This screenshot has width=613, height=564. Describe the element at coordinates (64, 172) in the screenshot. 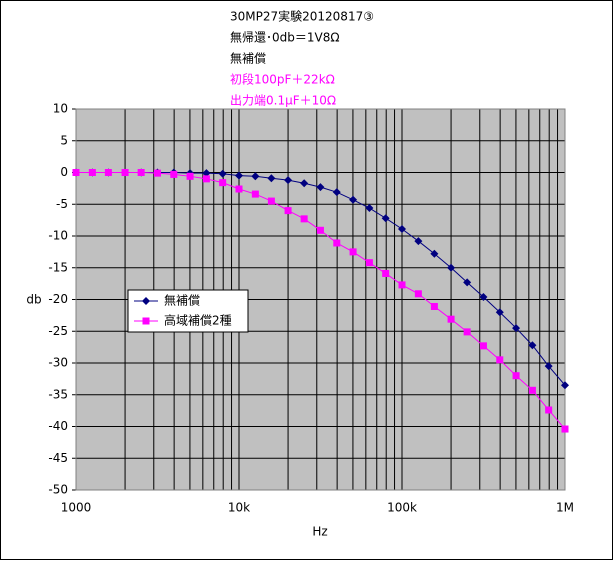

I see `y-tick-label: 0` at that location.